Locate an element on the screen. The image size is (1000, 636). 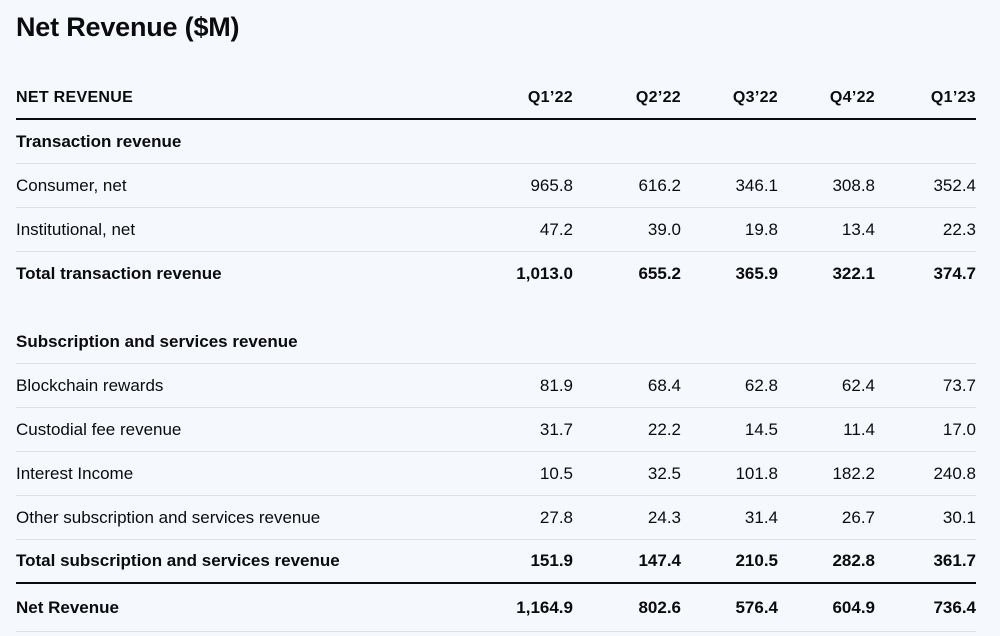
table-cell: 19.8 is located at coordinates (761, 229).